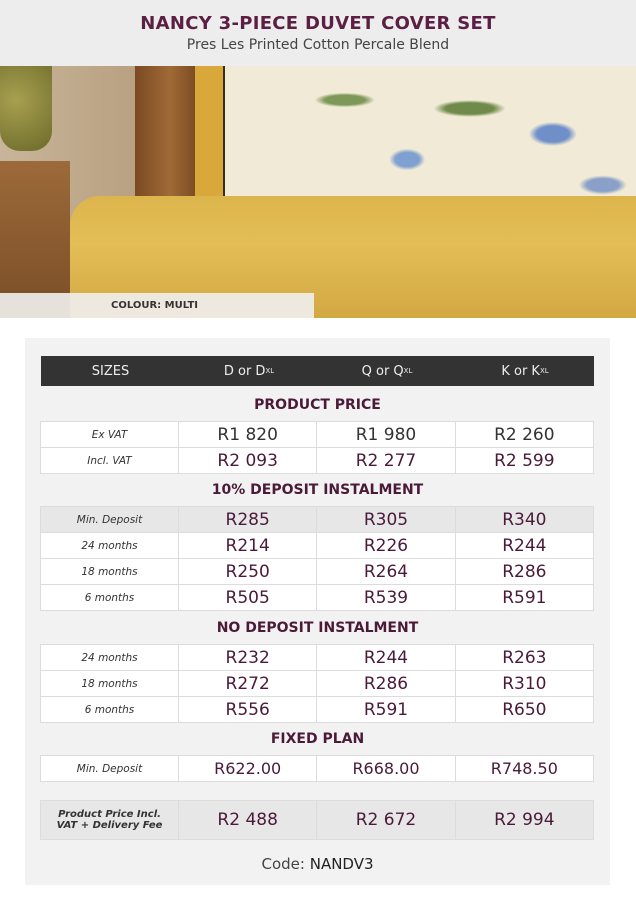 This screenshot has width=636, height=900. I want to click on no-deposit-row-6-months: 6 months R556 R591 R650, so click(317, 709).